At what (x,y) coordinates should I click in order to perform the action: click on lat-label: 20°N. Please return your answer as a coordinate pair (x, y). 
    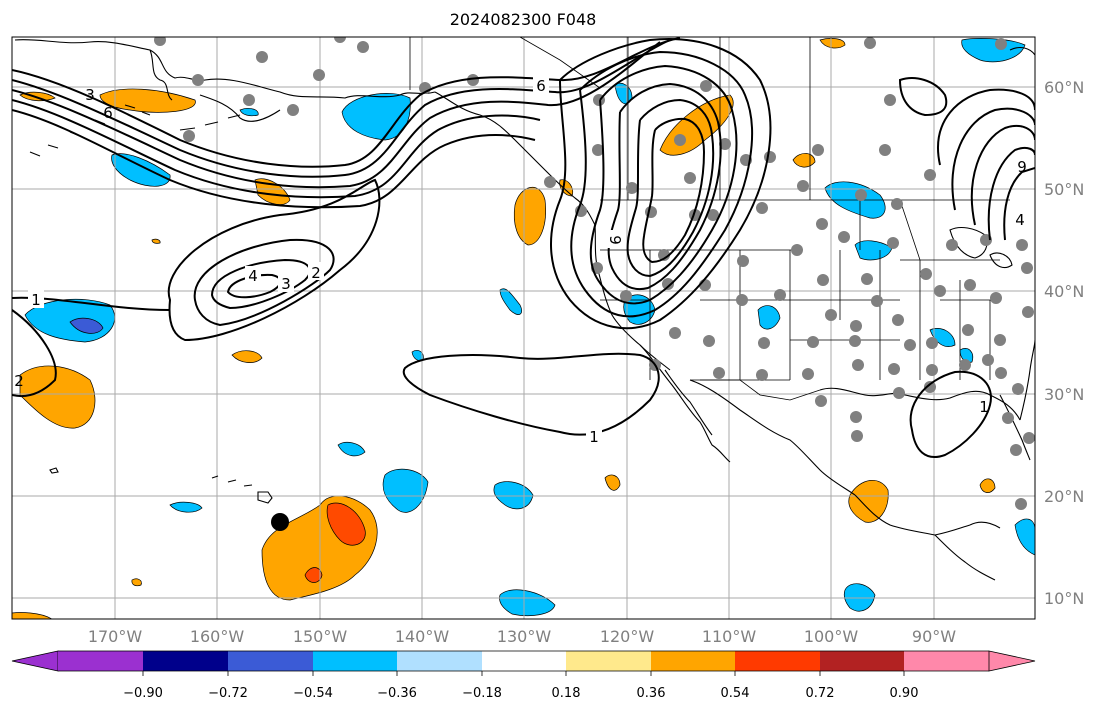
    Looking at the image, I should click on (1064, 496).